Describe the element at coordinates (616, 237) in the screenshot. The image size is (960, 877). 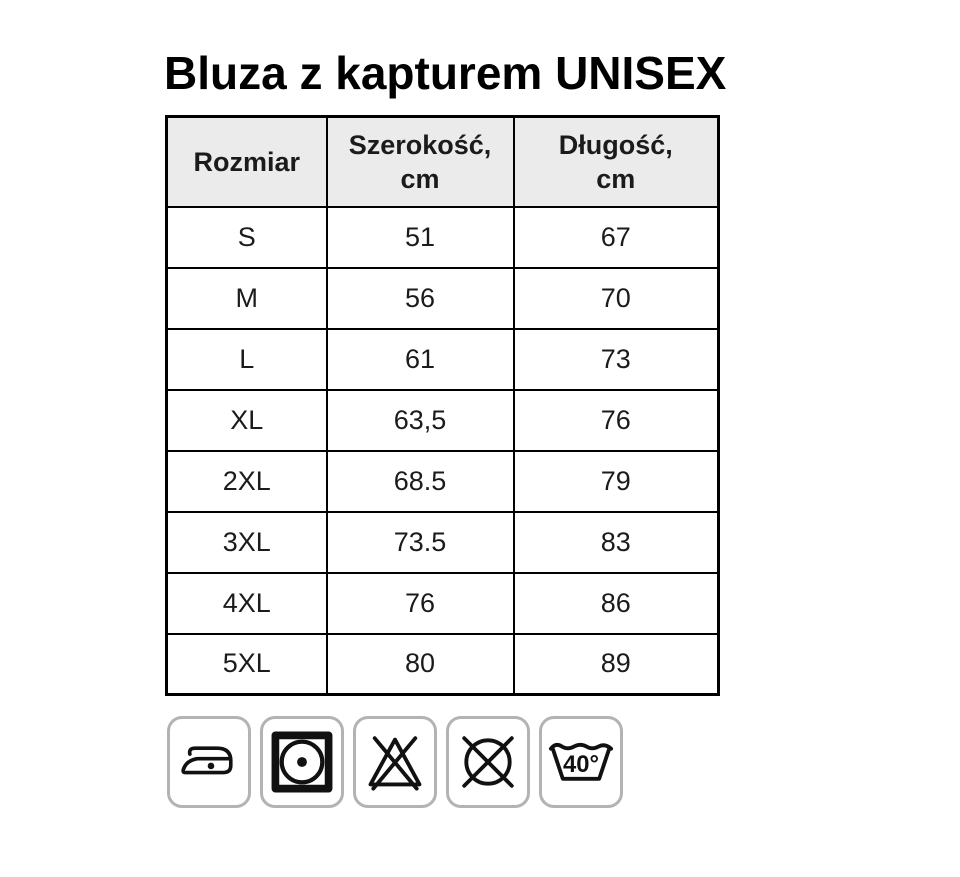
I see `length-cell: 67` at that location.